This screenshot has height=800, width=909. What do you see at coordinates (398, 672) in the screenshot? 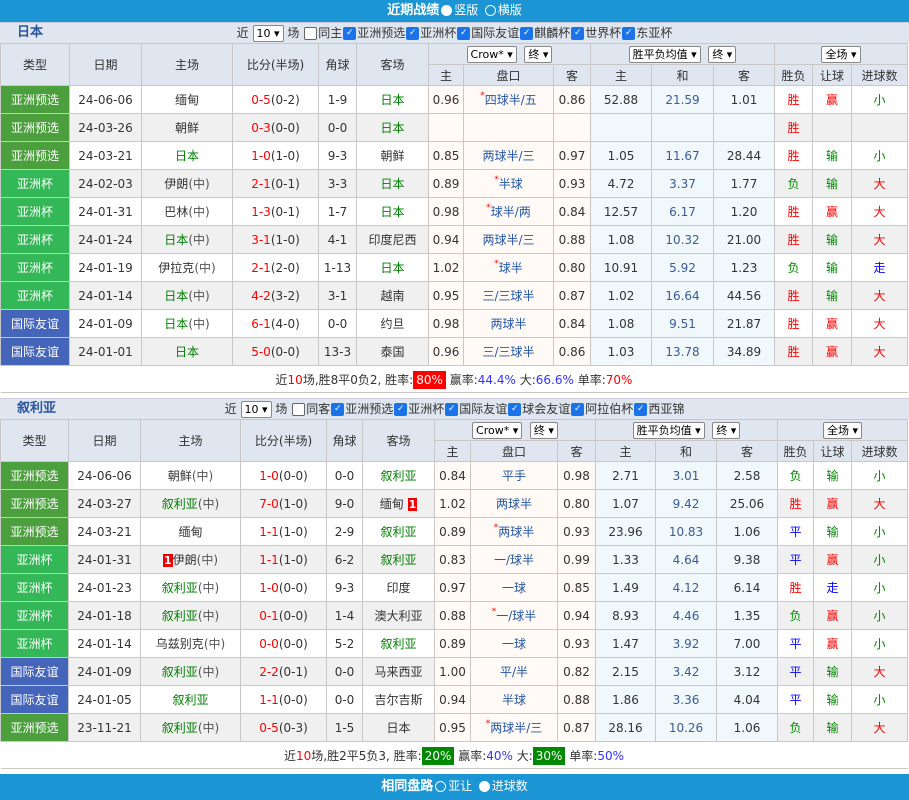
I see `team-name: 马来西亚` at bounding box center [398, 672].